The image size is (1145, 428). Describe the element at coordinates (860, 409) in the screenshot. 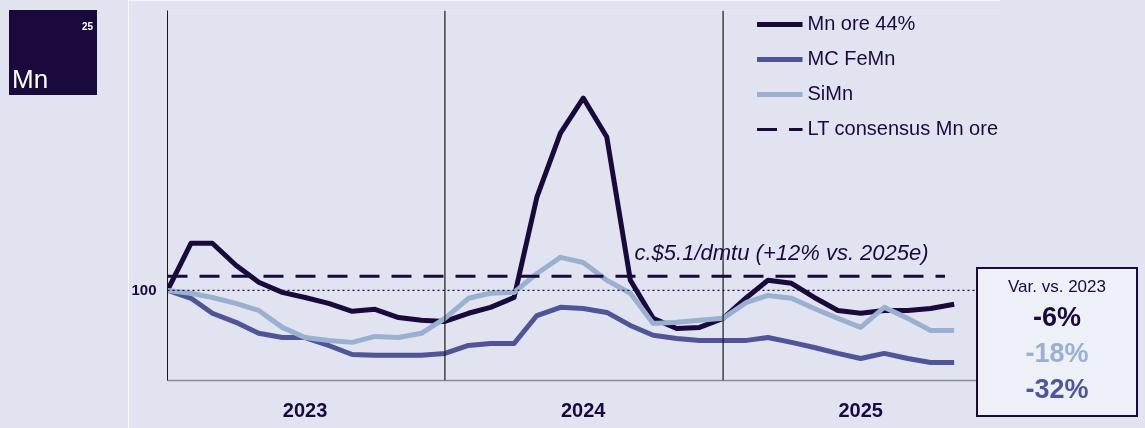

I see `x-tick-label: 2025` at that location.